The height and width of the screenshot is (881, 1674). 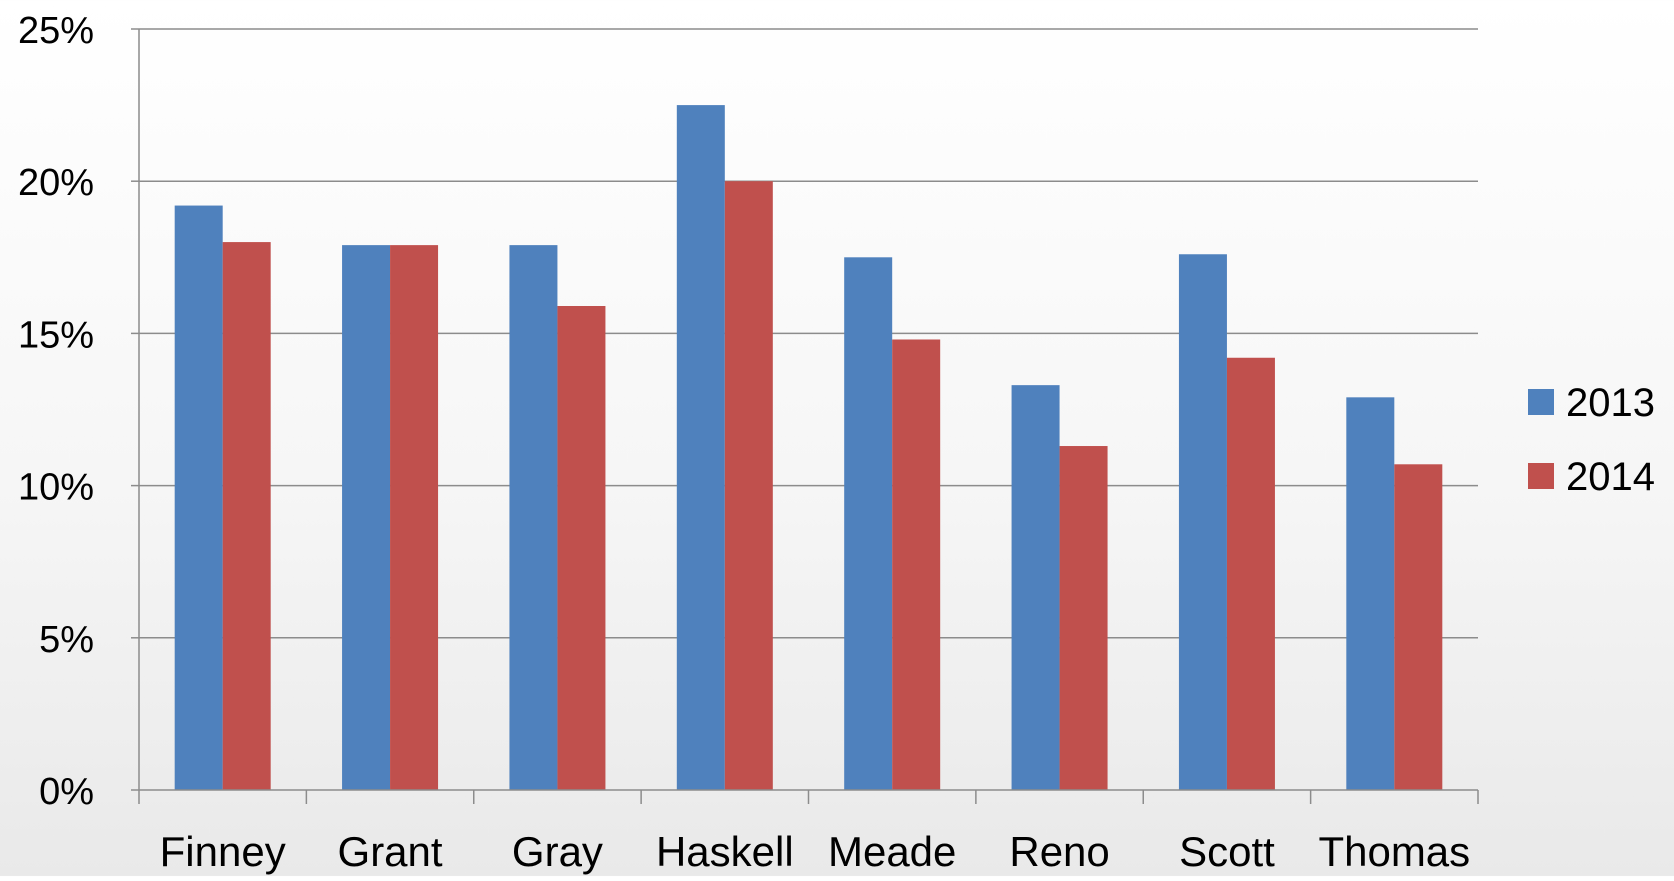 What do you see at coordinates (56, 488) in the screenshot?
I see `y-tick-label: 10%` at bounding box center [56, 488].